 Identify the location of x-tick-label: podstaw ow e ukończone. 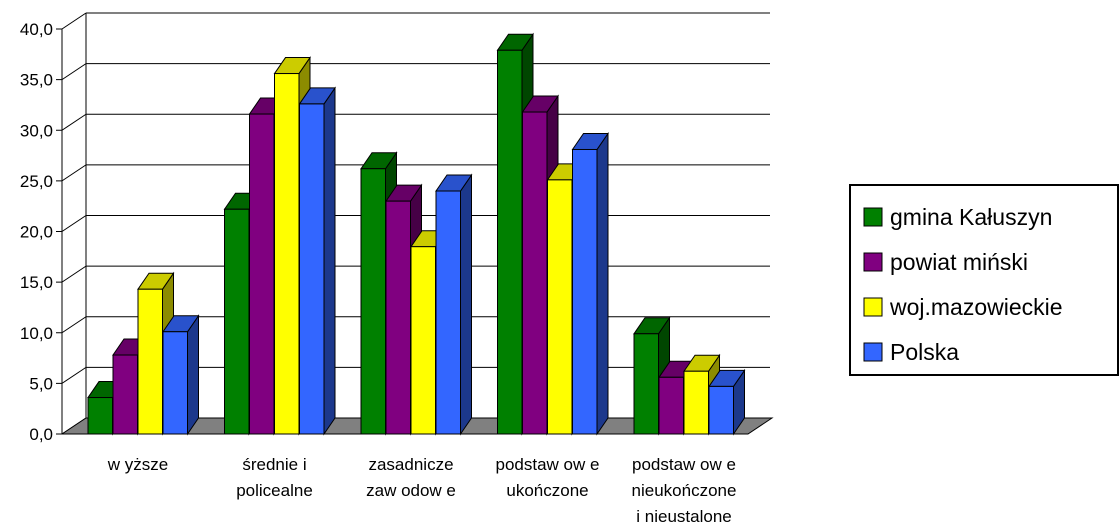
(548, 477).